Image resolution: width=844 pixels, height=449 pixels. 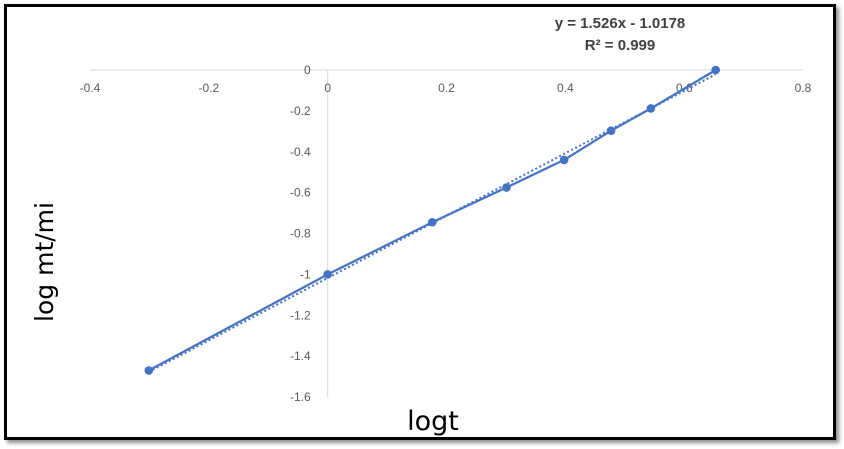 I want to click on x-tick-label: 0.8, so click(x=803, y=88).